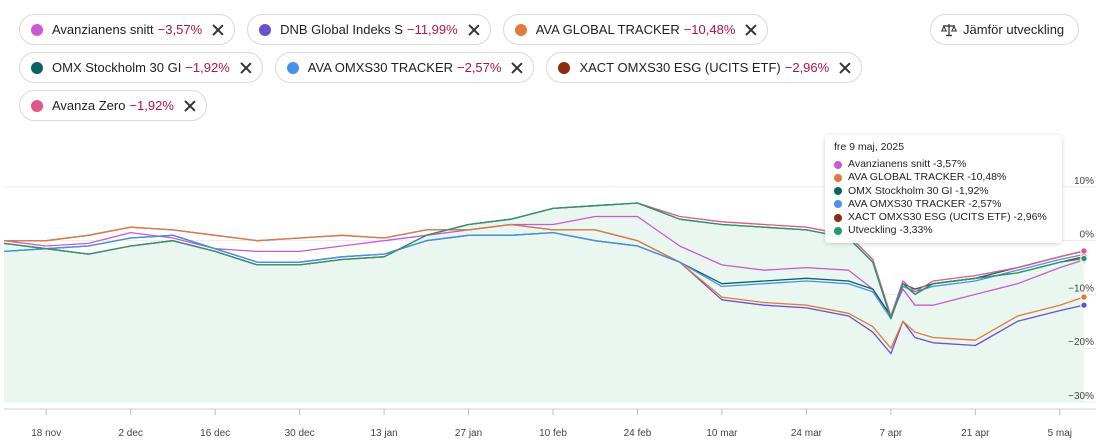 Image resolution: width=1108 pixels, height=445 pixels. What do you see at coordinates (130, 433) in the screenshot?
I see `x-tick-label: 2 dec` at bounding box center [130, 433].